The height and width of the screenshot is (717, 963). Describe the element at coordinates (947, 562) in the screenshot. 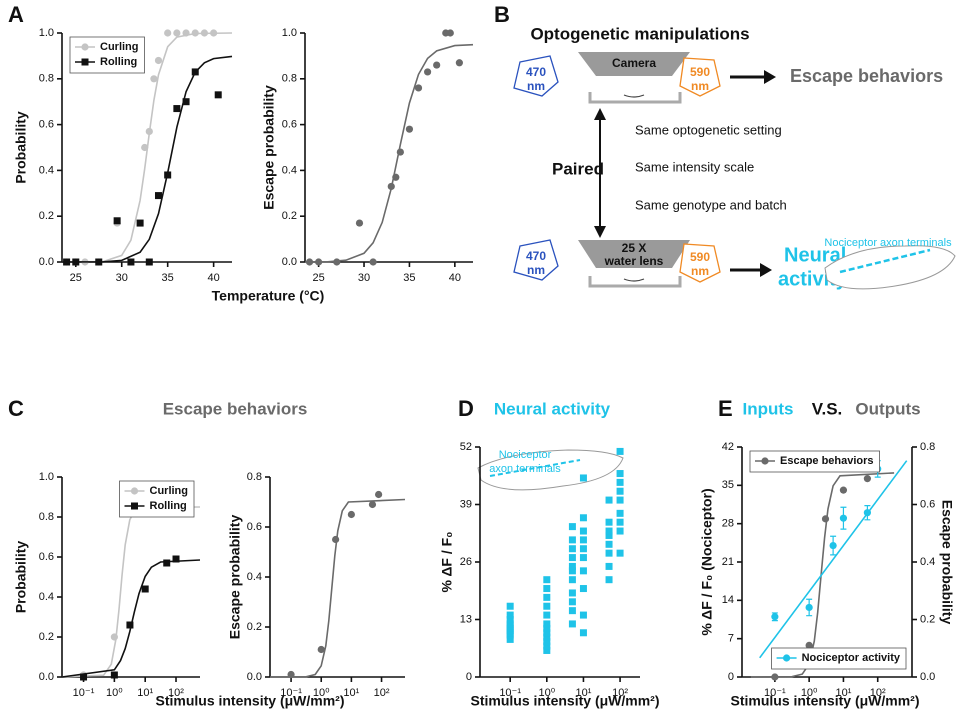

I see `y2-axis-label: Escape probability` at that location.